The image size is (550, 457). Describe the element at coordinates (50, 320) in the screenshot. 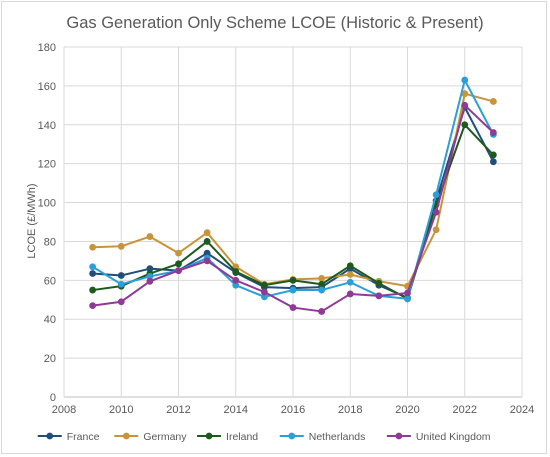

I see `y-tick-label: 40` at that location.